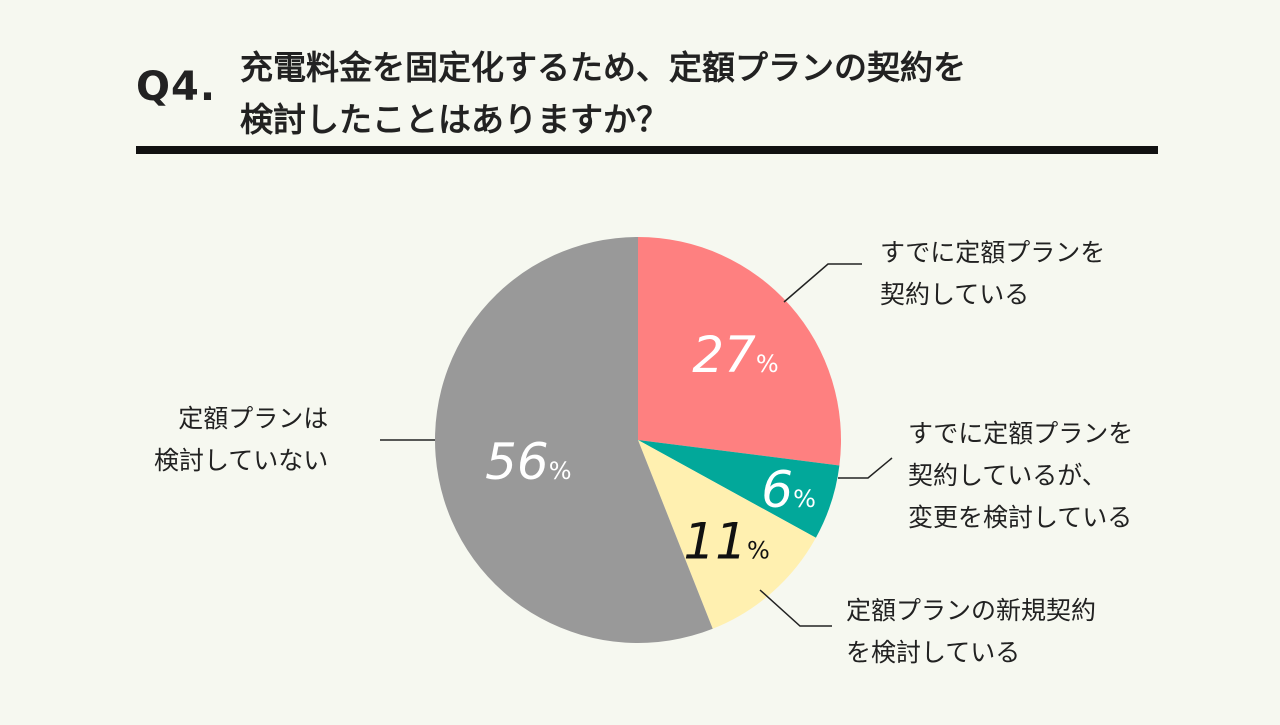 The height and width of the screenshot is (725, 1280). Describe the element at coordinates (720, 94) in the screenshot. I see `page-title: 充電料金を固定化するため、定額プランの契約を 検討したことはありますか？` at that location.